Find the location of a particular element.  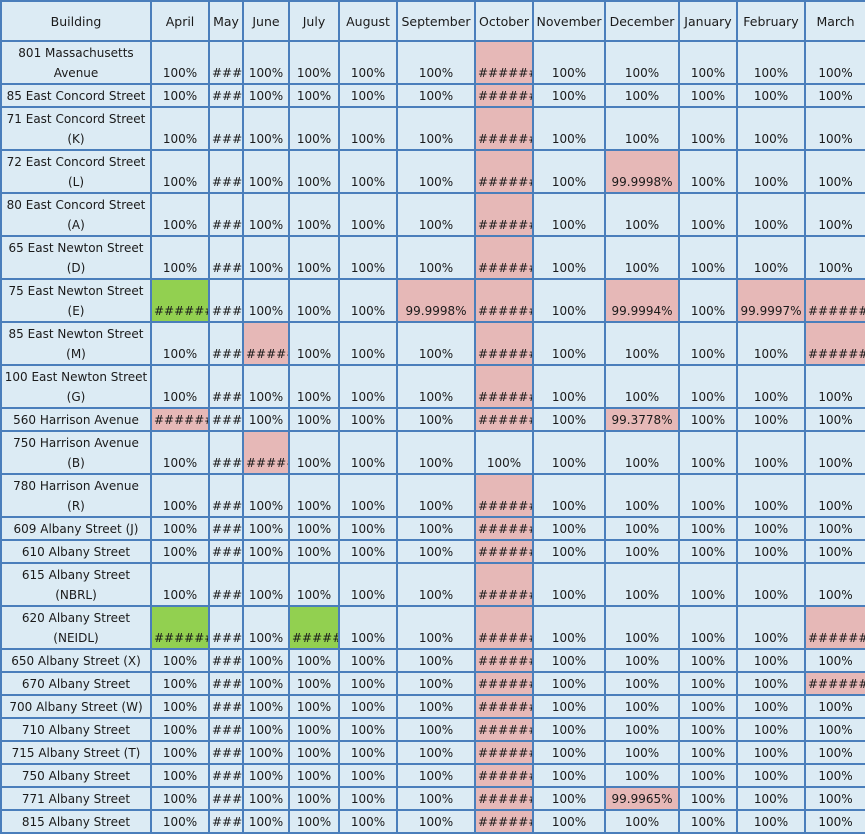

building-name-cell: 620 Albany Street (NEIDL) is located at coordinates (76, 627).